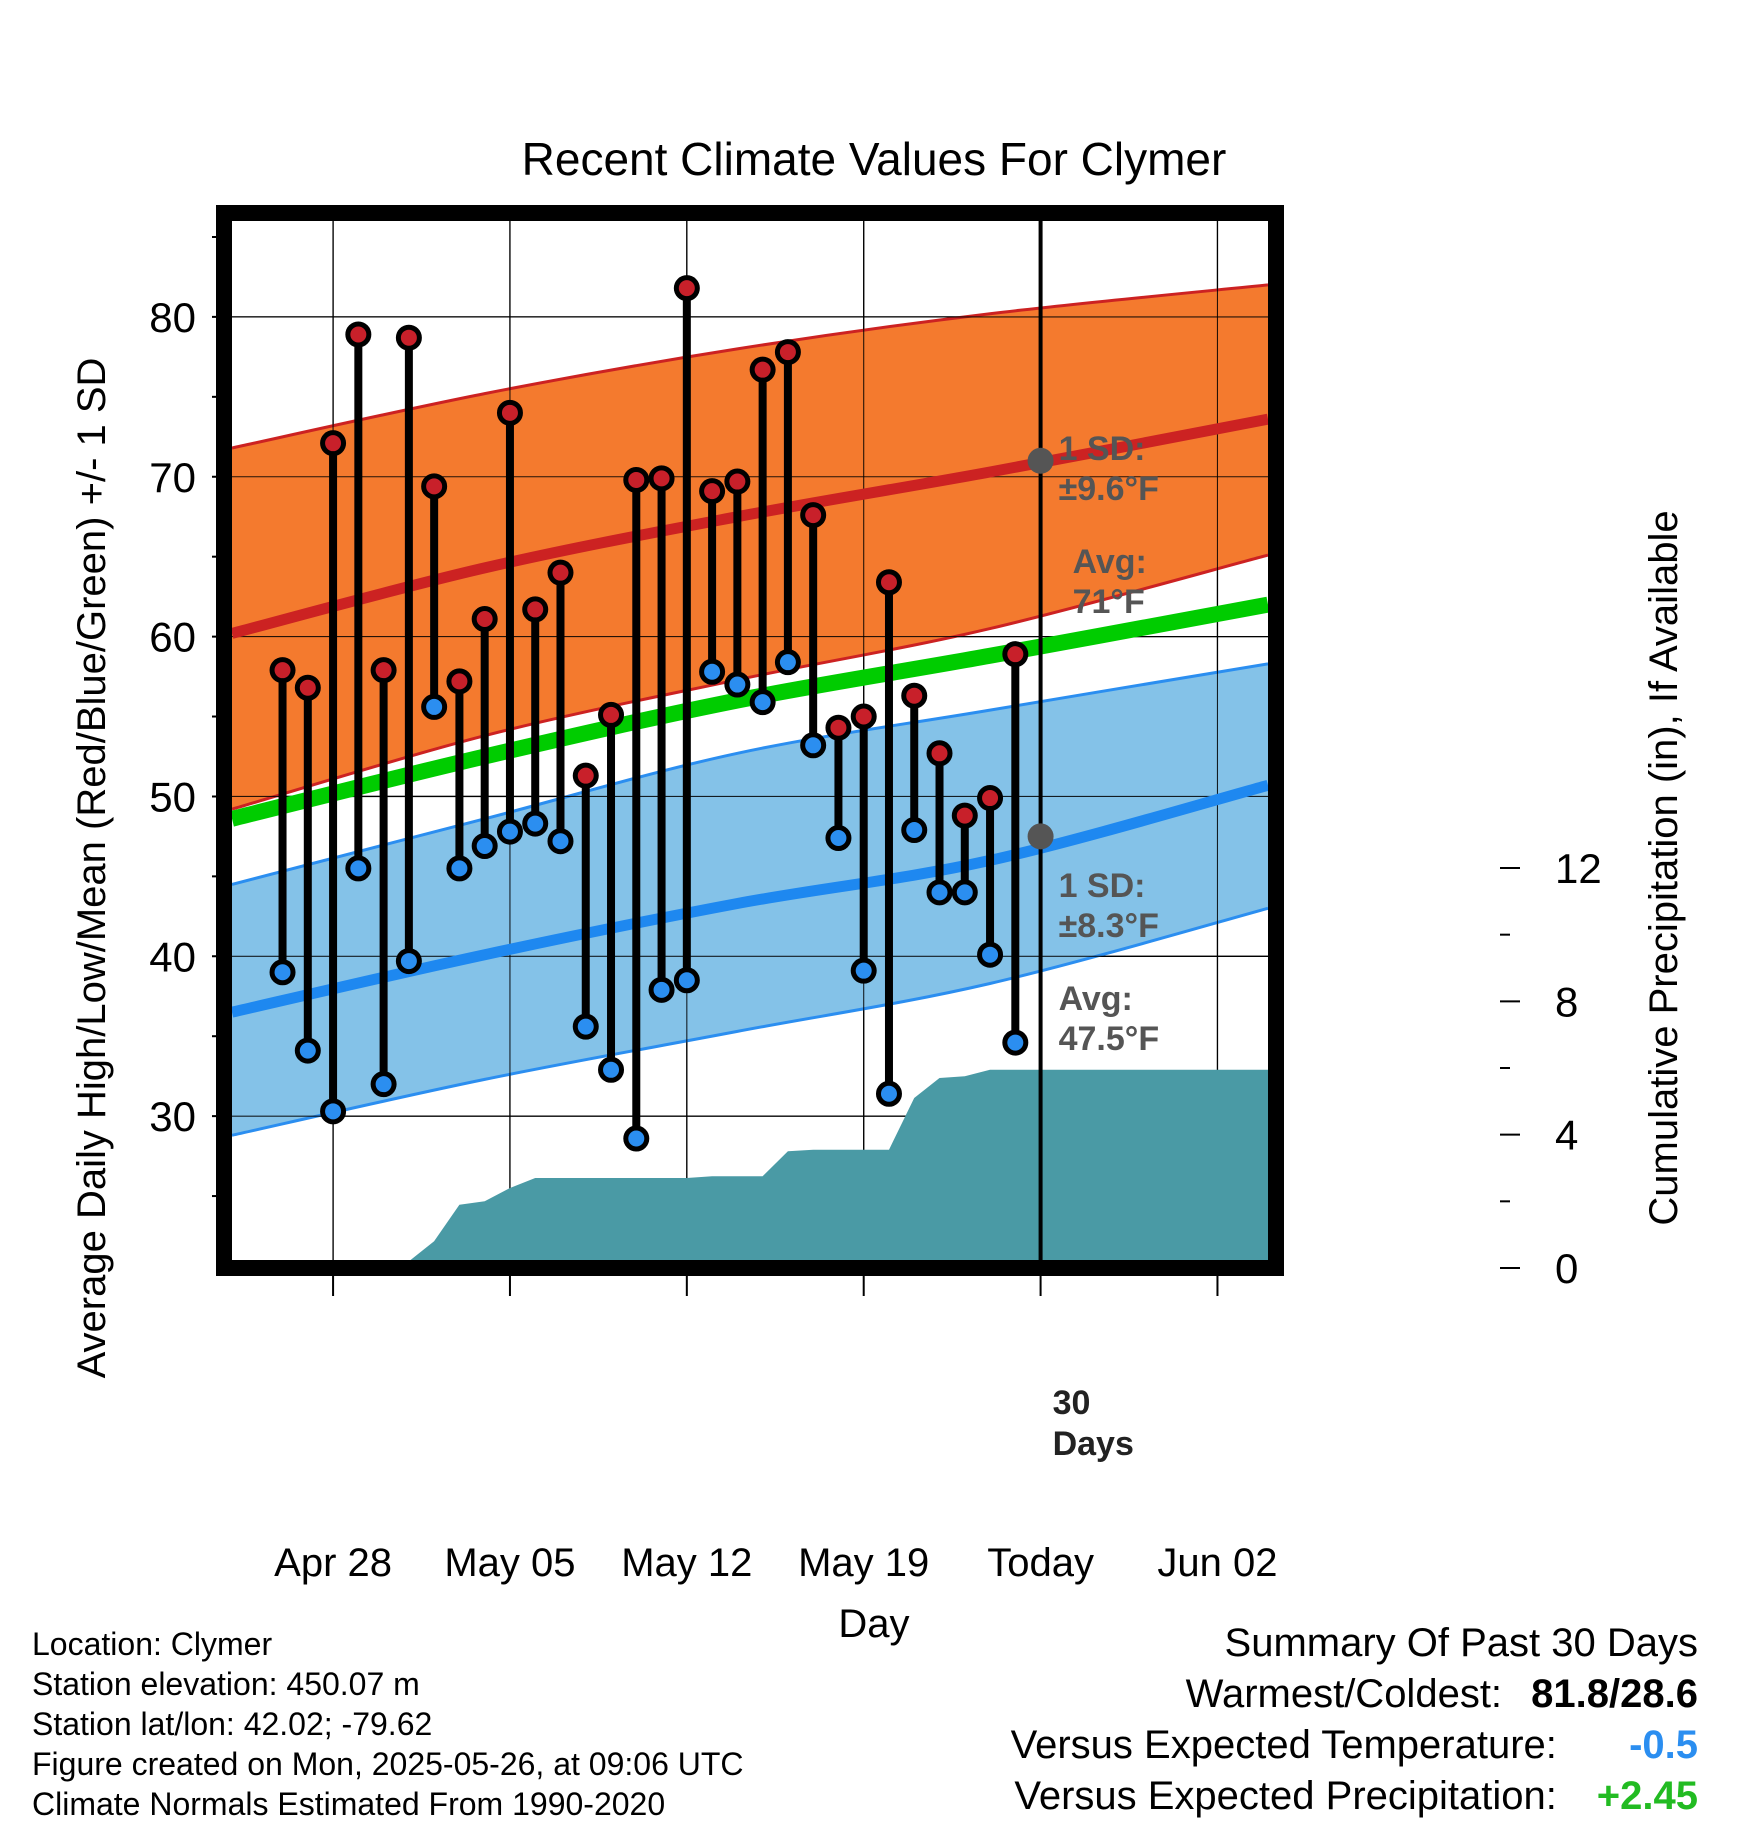 The height and width of the screenshot is (1828, 1748). Describe the element at coordinates (1093, 1444) in the screenshot. I see `days-count-word: Days` at that location.